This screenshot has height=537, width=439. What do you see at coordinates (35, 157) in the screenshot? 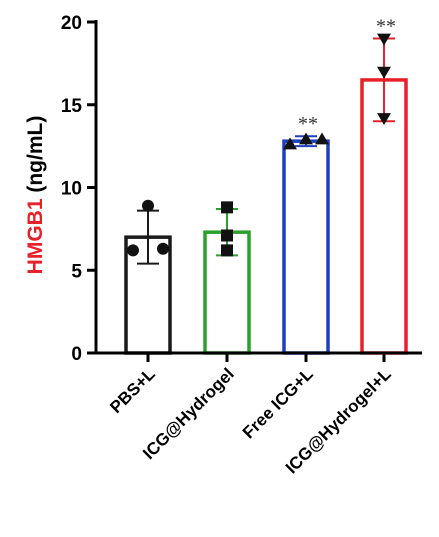
I see `y-axis-title-part: (ng/mL)` at bounding box center [35, 157].